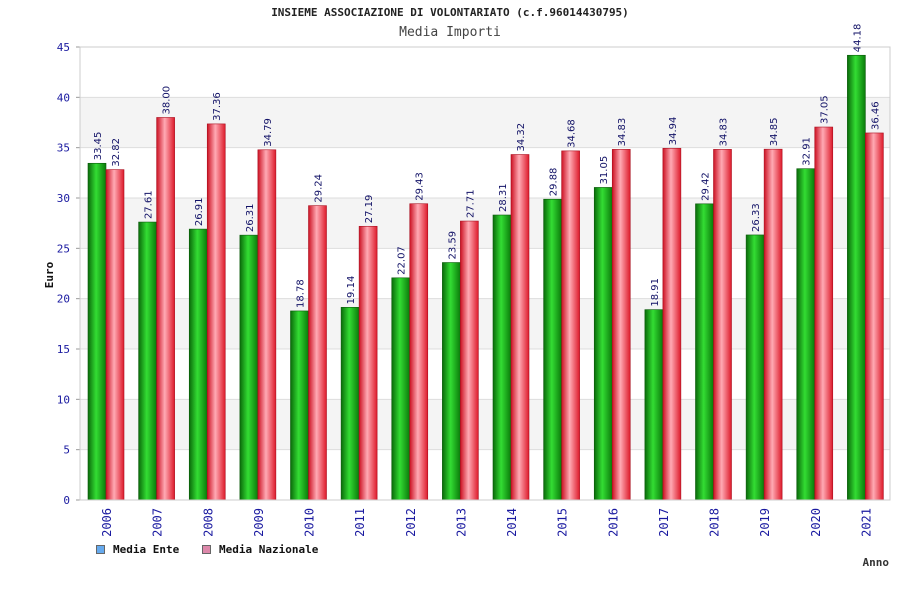  I want to click on data-label-nazionale: 34.68, so click(572, 133).